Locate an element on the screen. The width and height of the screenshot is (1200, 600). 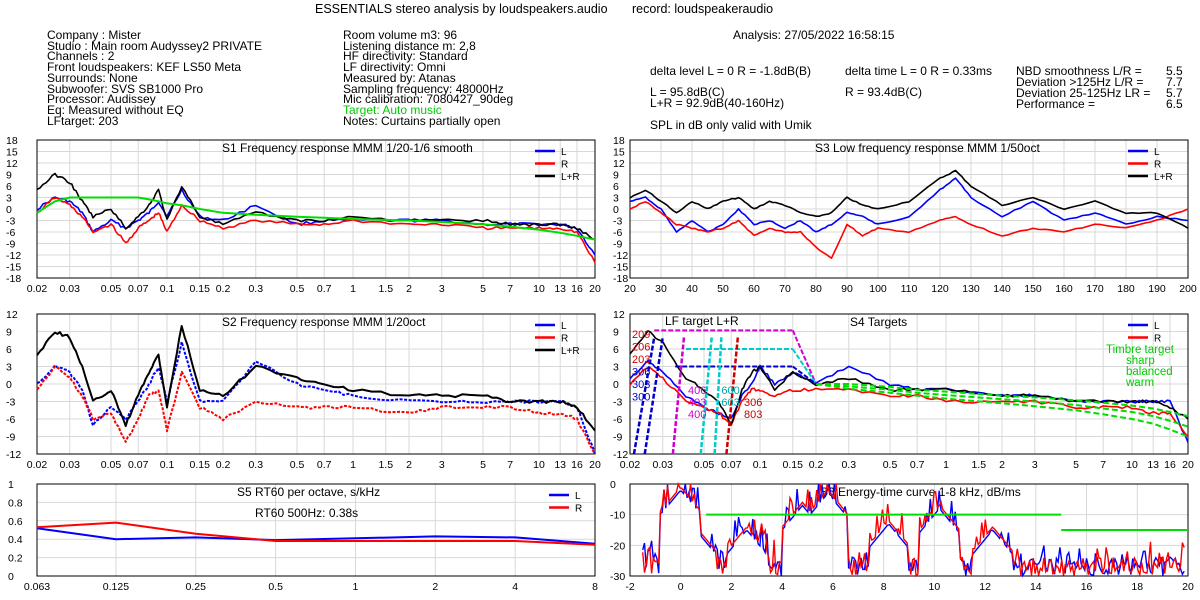
y-tick-label: -6 is located at coordinates (617, 233).